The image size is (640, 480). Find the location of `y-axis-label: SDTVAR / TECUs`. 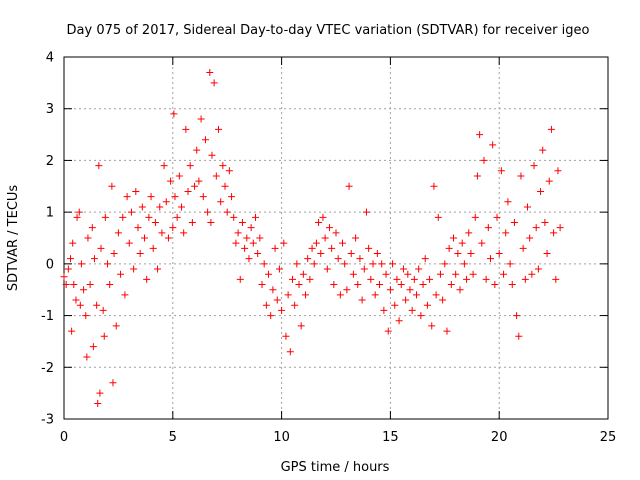

y-axis-label: SDTVAR / TECUs is located at coordinates (13, 238).